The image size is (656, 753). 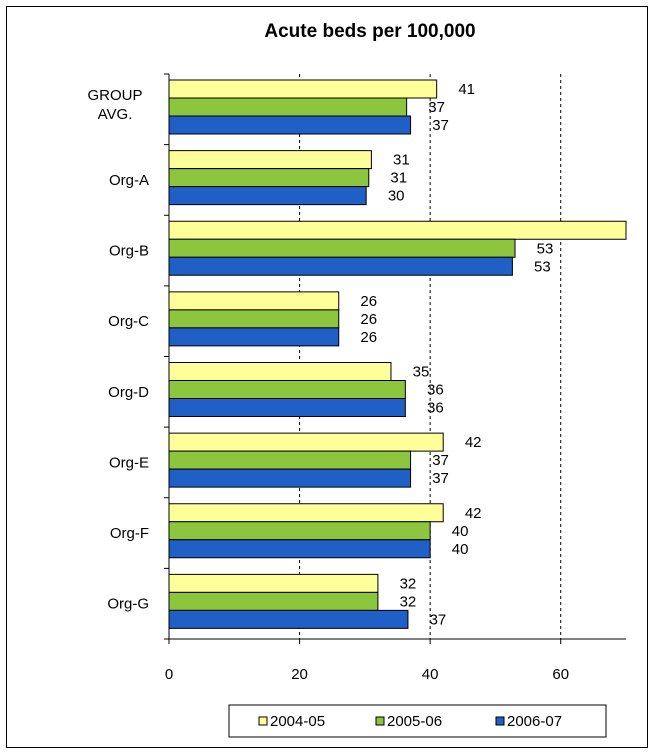 I want to click on x-tick-label: 40, so click(x=430, y=674).